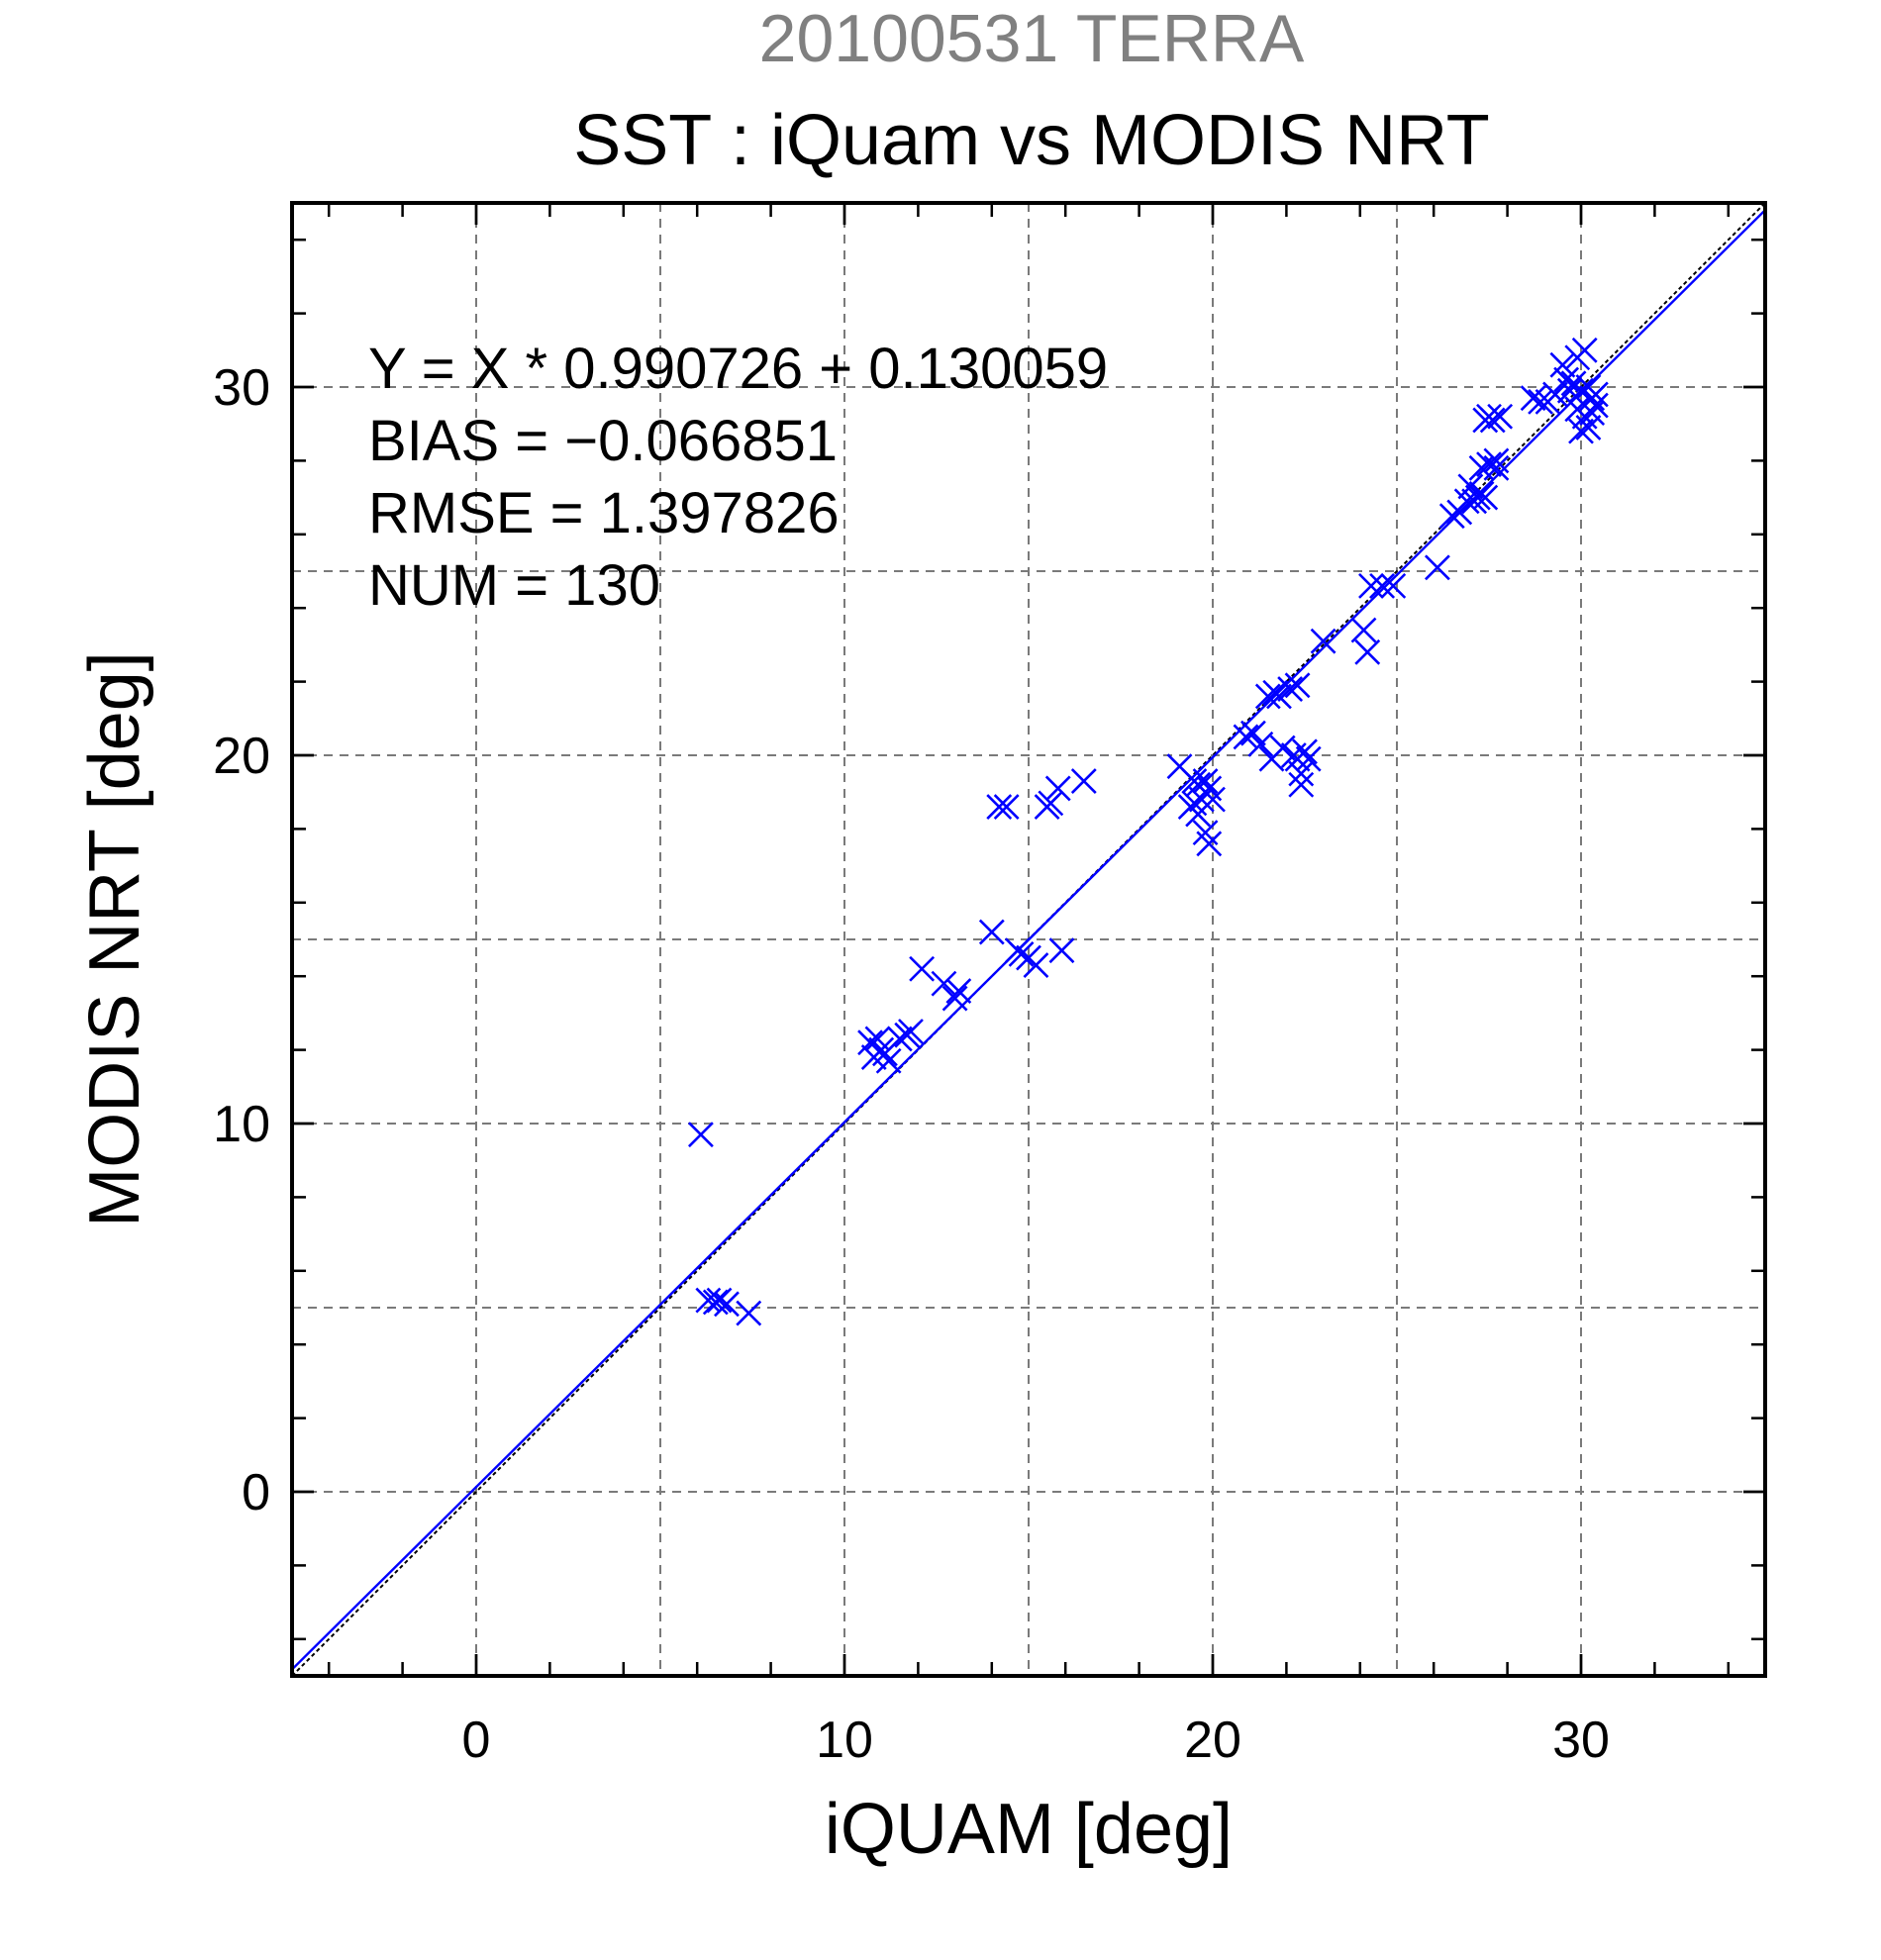  Describe the element at coordinates (242, 756) in the screenshot. I see `y-tick-label: 20` at that location.